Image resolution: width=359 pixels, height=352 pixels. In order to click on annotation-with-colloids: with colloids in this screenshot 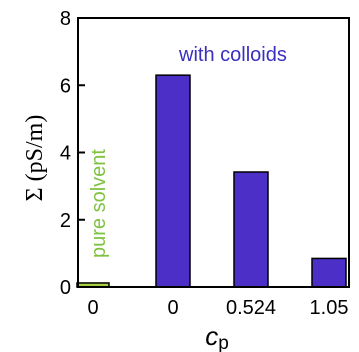, I will do `click(232, 55)`.